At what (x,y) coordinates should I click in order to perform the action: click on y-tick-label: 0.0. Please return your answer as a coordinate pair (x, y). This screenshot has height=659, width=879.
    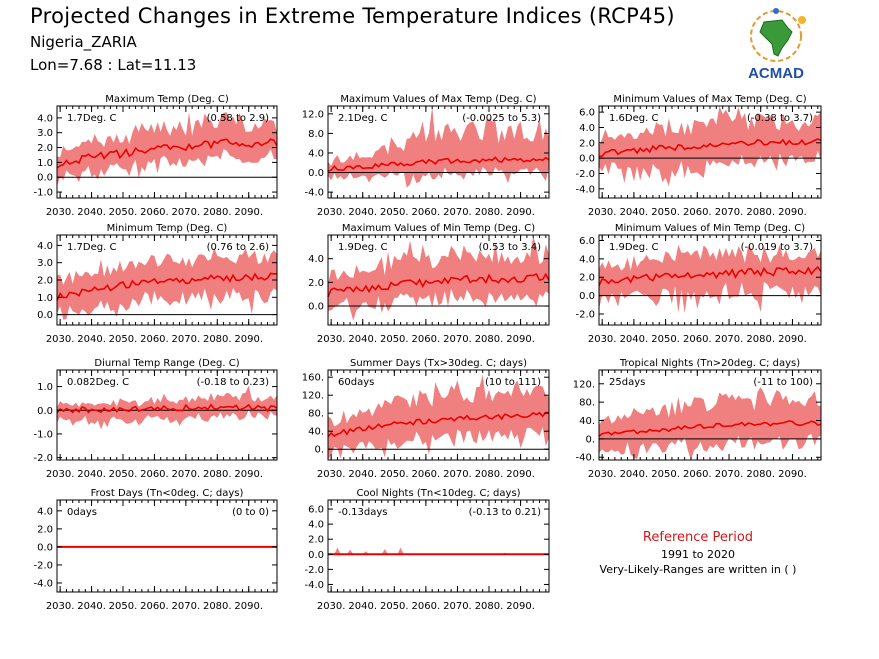
    Looking at the image, I should click on (316, 307).